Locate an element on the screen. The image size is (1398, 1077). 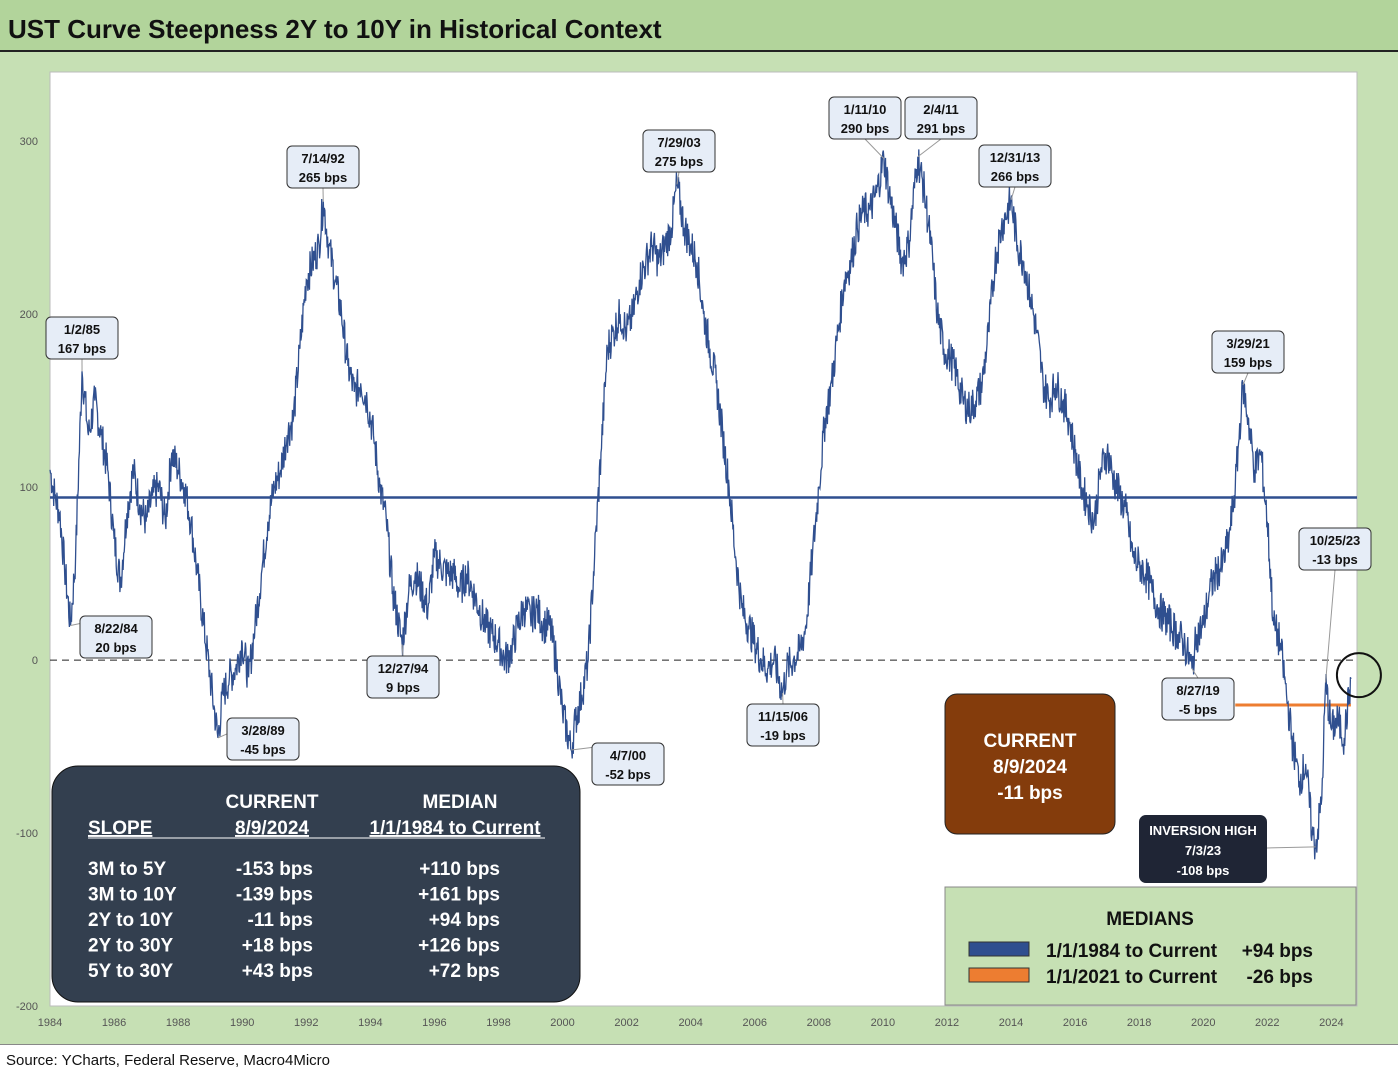
annotation-date: 11/15/06 is located at coordinates (783, 716).